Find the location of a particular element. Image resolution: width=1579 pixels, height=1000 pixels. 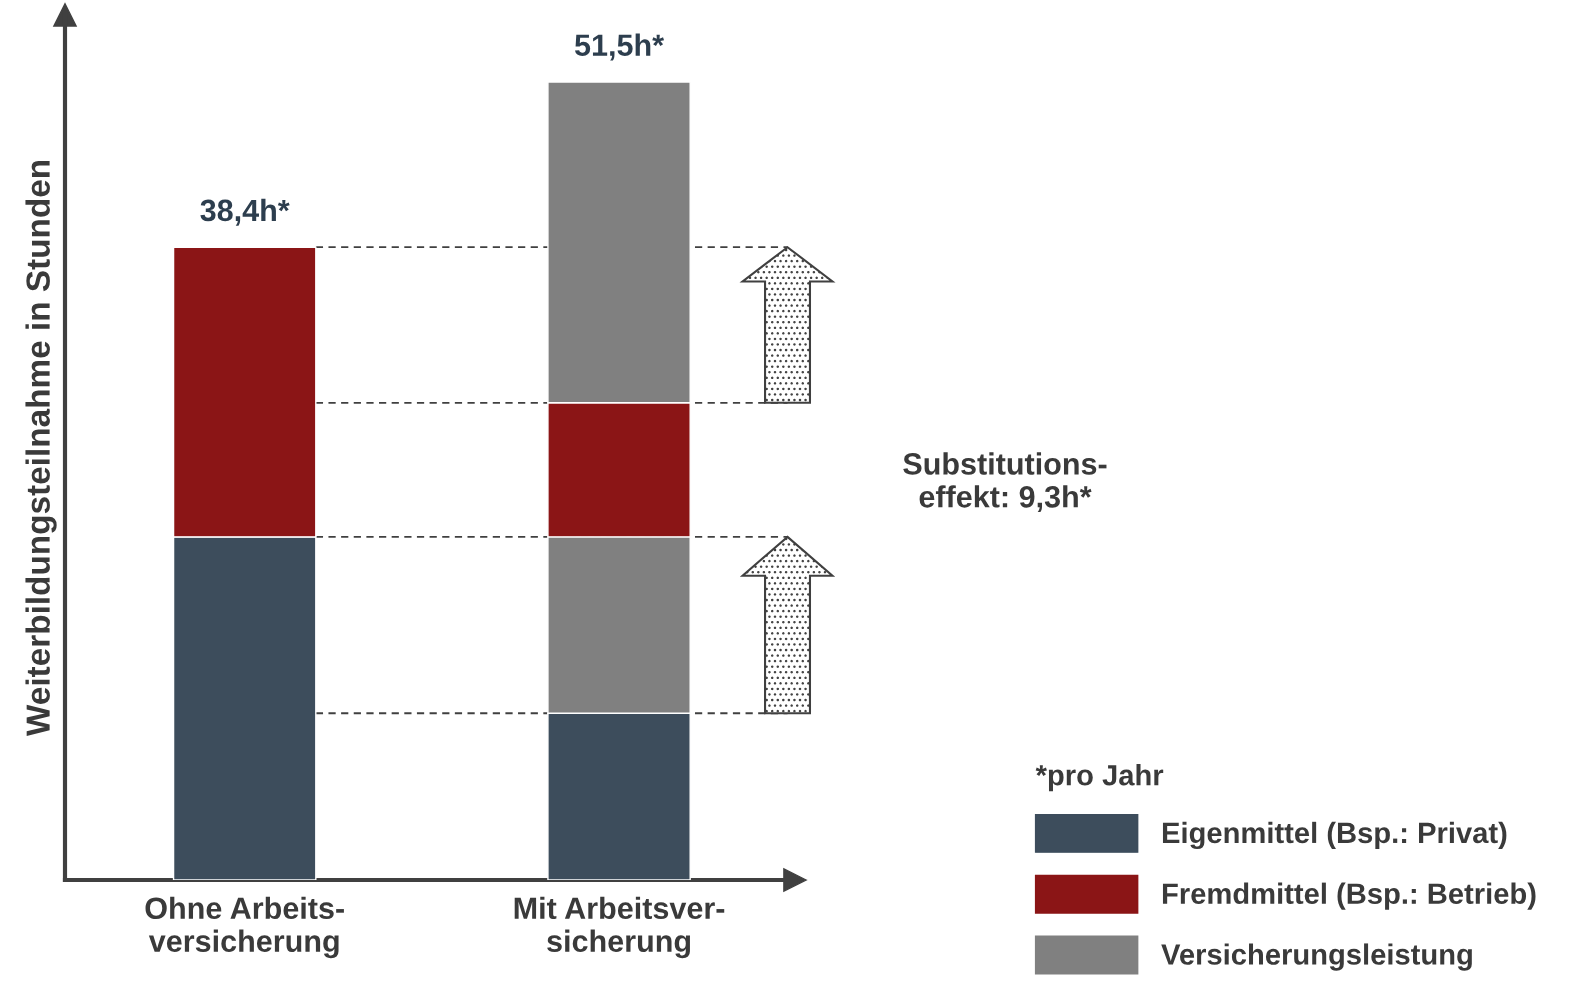

legend-label: Eigenmittel (Bsp.: Privat) is located at coordinates (1334, 835).